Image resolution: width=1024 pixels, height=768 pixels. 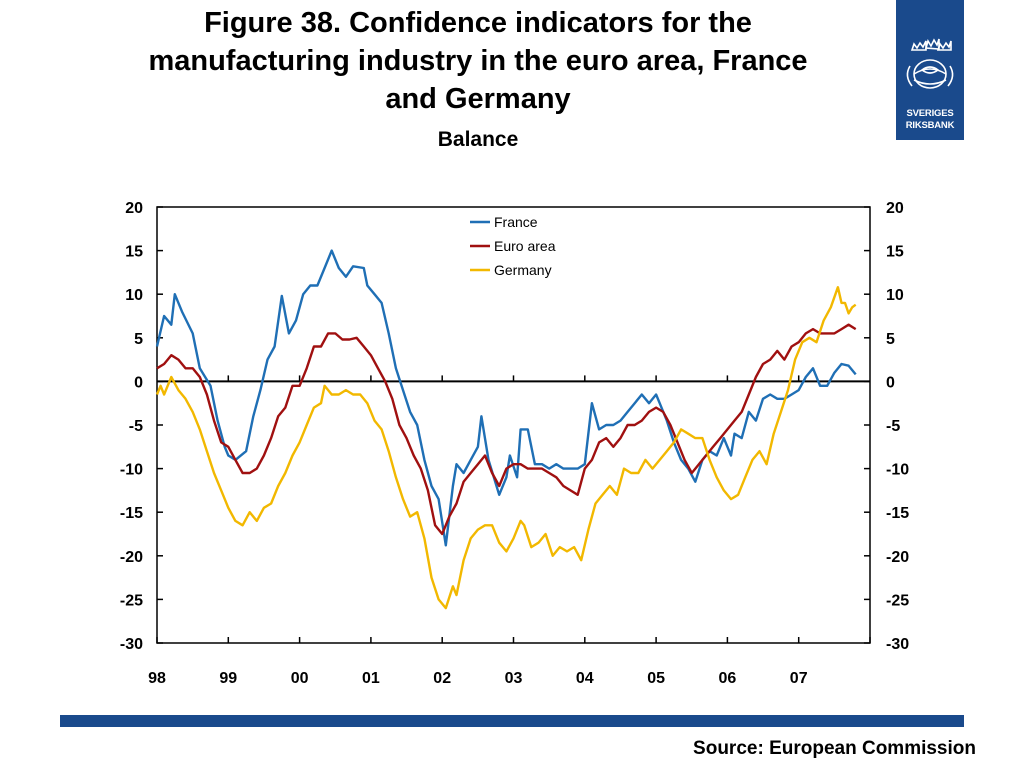 What do you see at coordinates (834, 748) in the screenshot?
I see `source-note: Source: European Commission` at bounding box center [834, 748].